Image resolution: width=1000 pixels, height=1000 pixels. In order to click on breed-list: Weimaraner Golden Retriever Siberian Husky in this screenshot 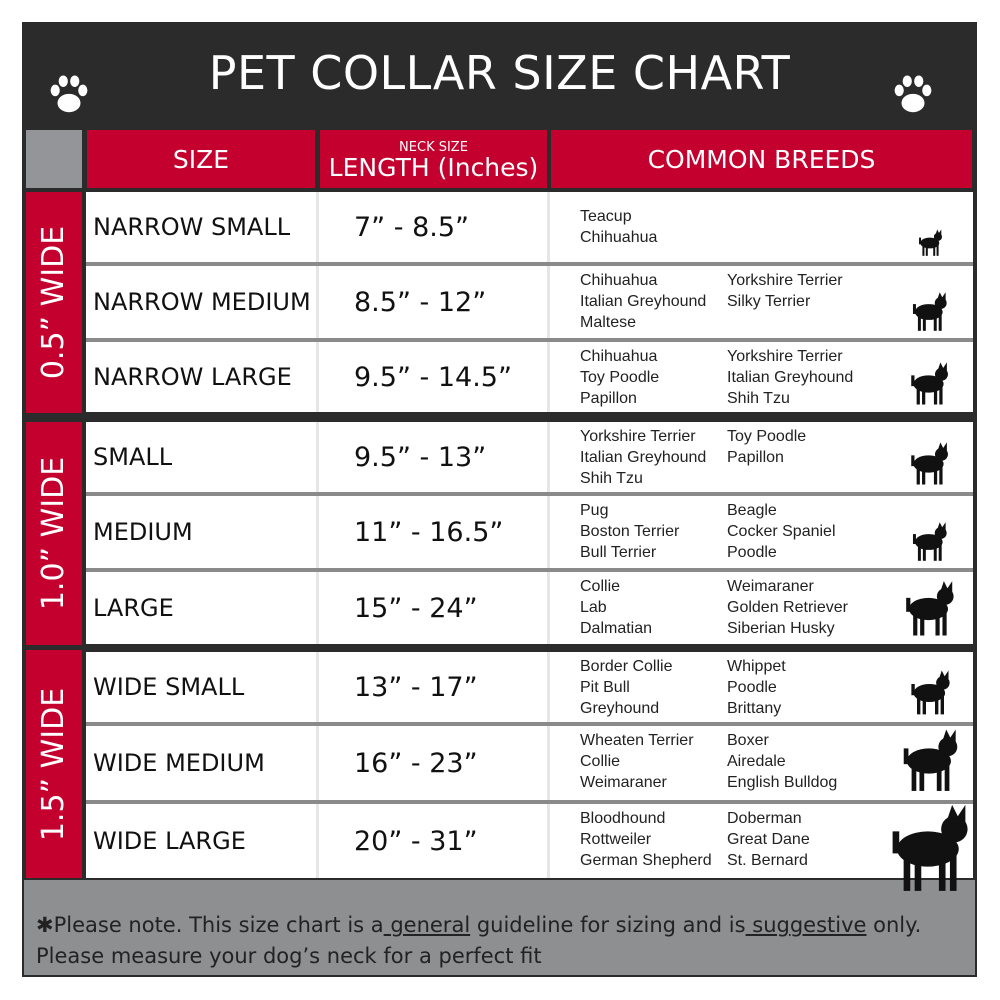, I will do `click(787, 607)`.